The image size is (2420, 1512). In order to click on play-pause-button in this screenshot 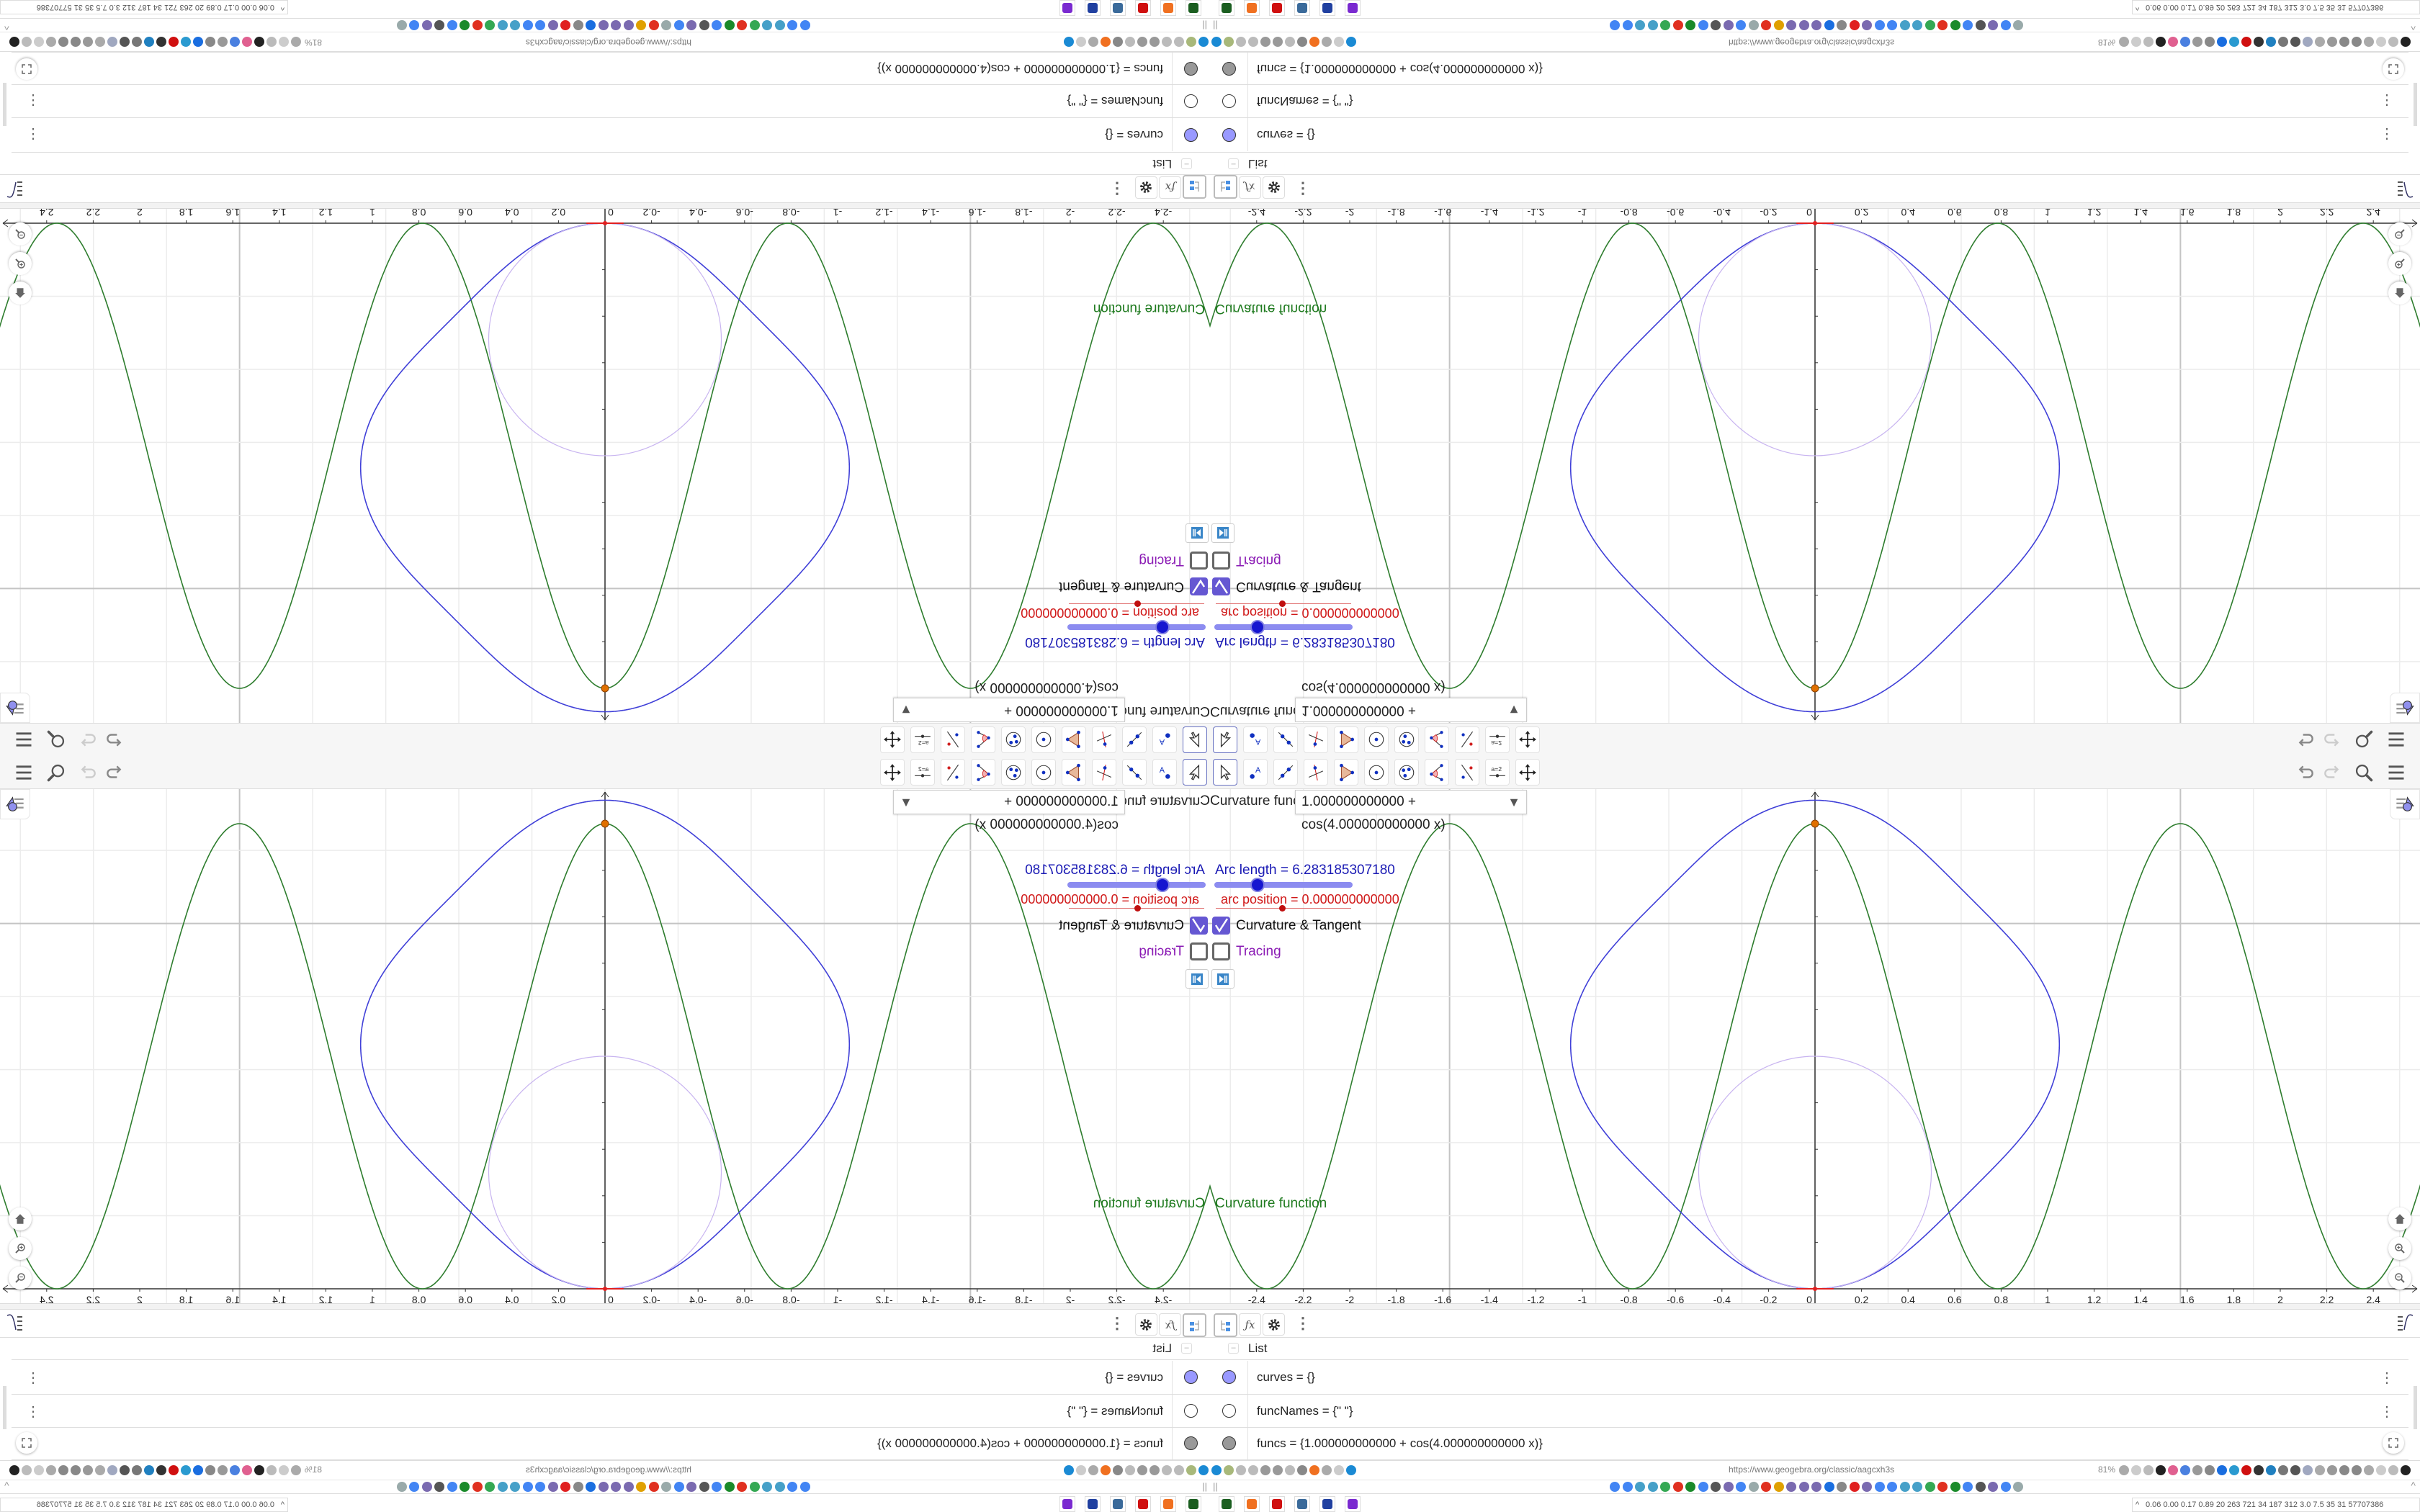, I will do `click(1197, 979)`.